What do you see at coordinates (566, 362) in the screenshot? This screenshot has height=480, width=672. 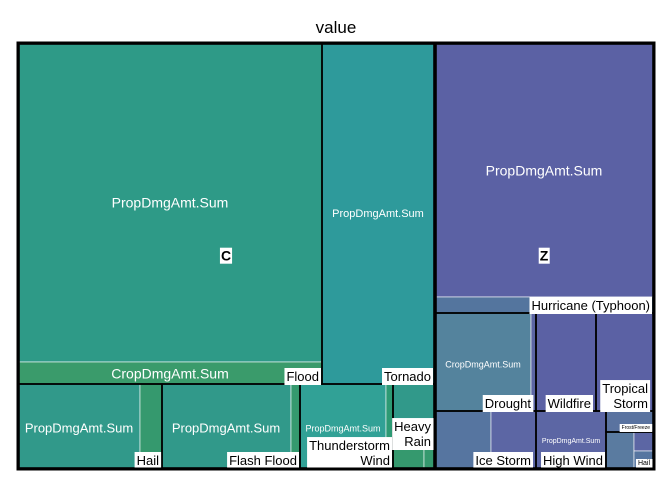 I see `cell-wildfire-prop` at bounding box center [566, 362].